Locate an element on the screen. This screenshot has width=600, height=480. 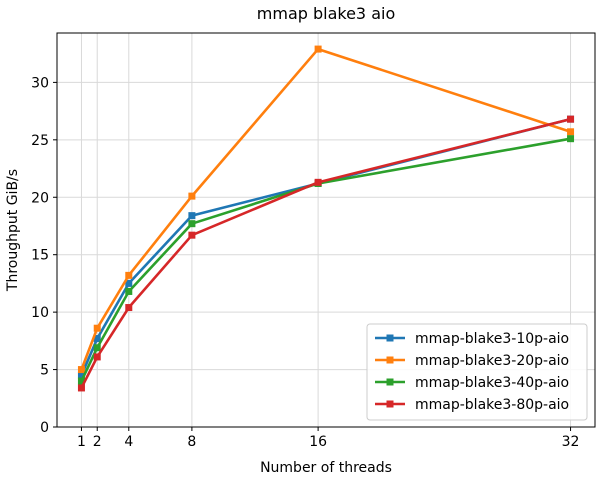
legend-item: mmap-blake3-10p-aio is located at coordinates (472, 339).